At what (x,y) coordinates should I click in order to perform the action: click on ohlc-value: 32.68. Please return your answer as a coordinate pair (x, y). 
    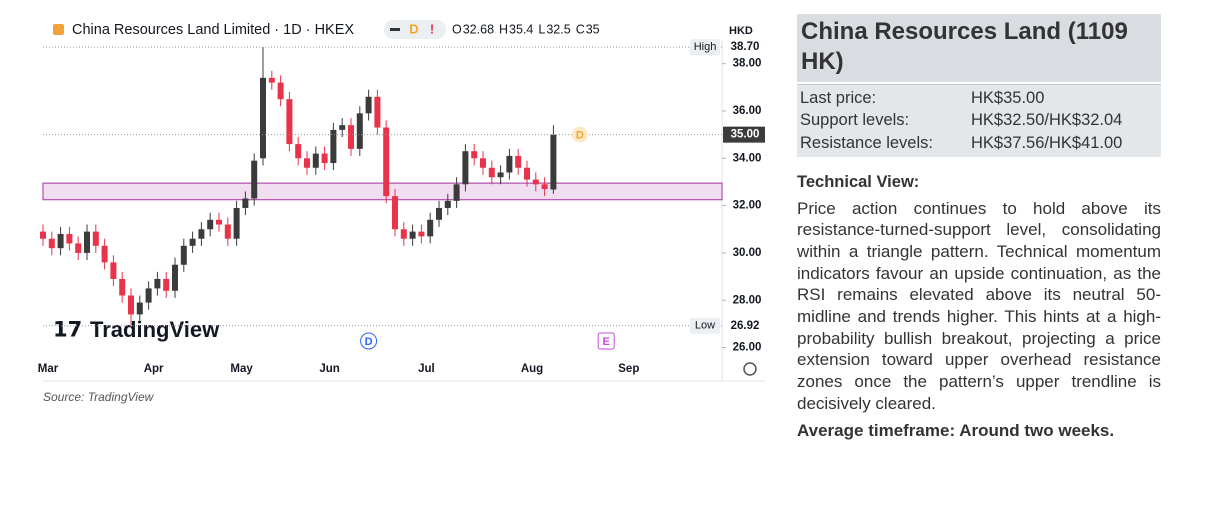
    Looking at the image, I should click on (478, 29).